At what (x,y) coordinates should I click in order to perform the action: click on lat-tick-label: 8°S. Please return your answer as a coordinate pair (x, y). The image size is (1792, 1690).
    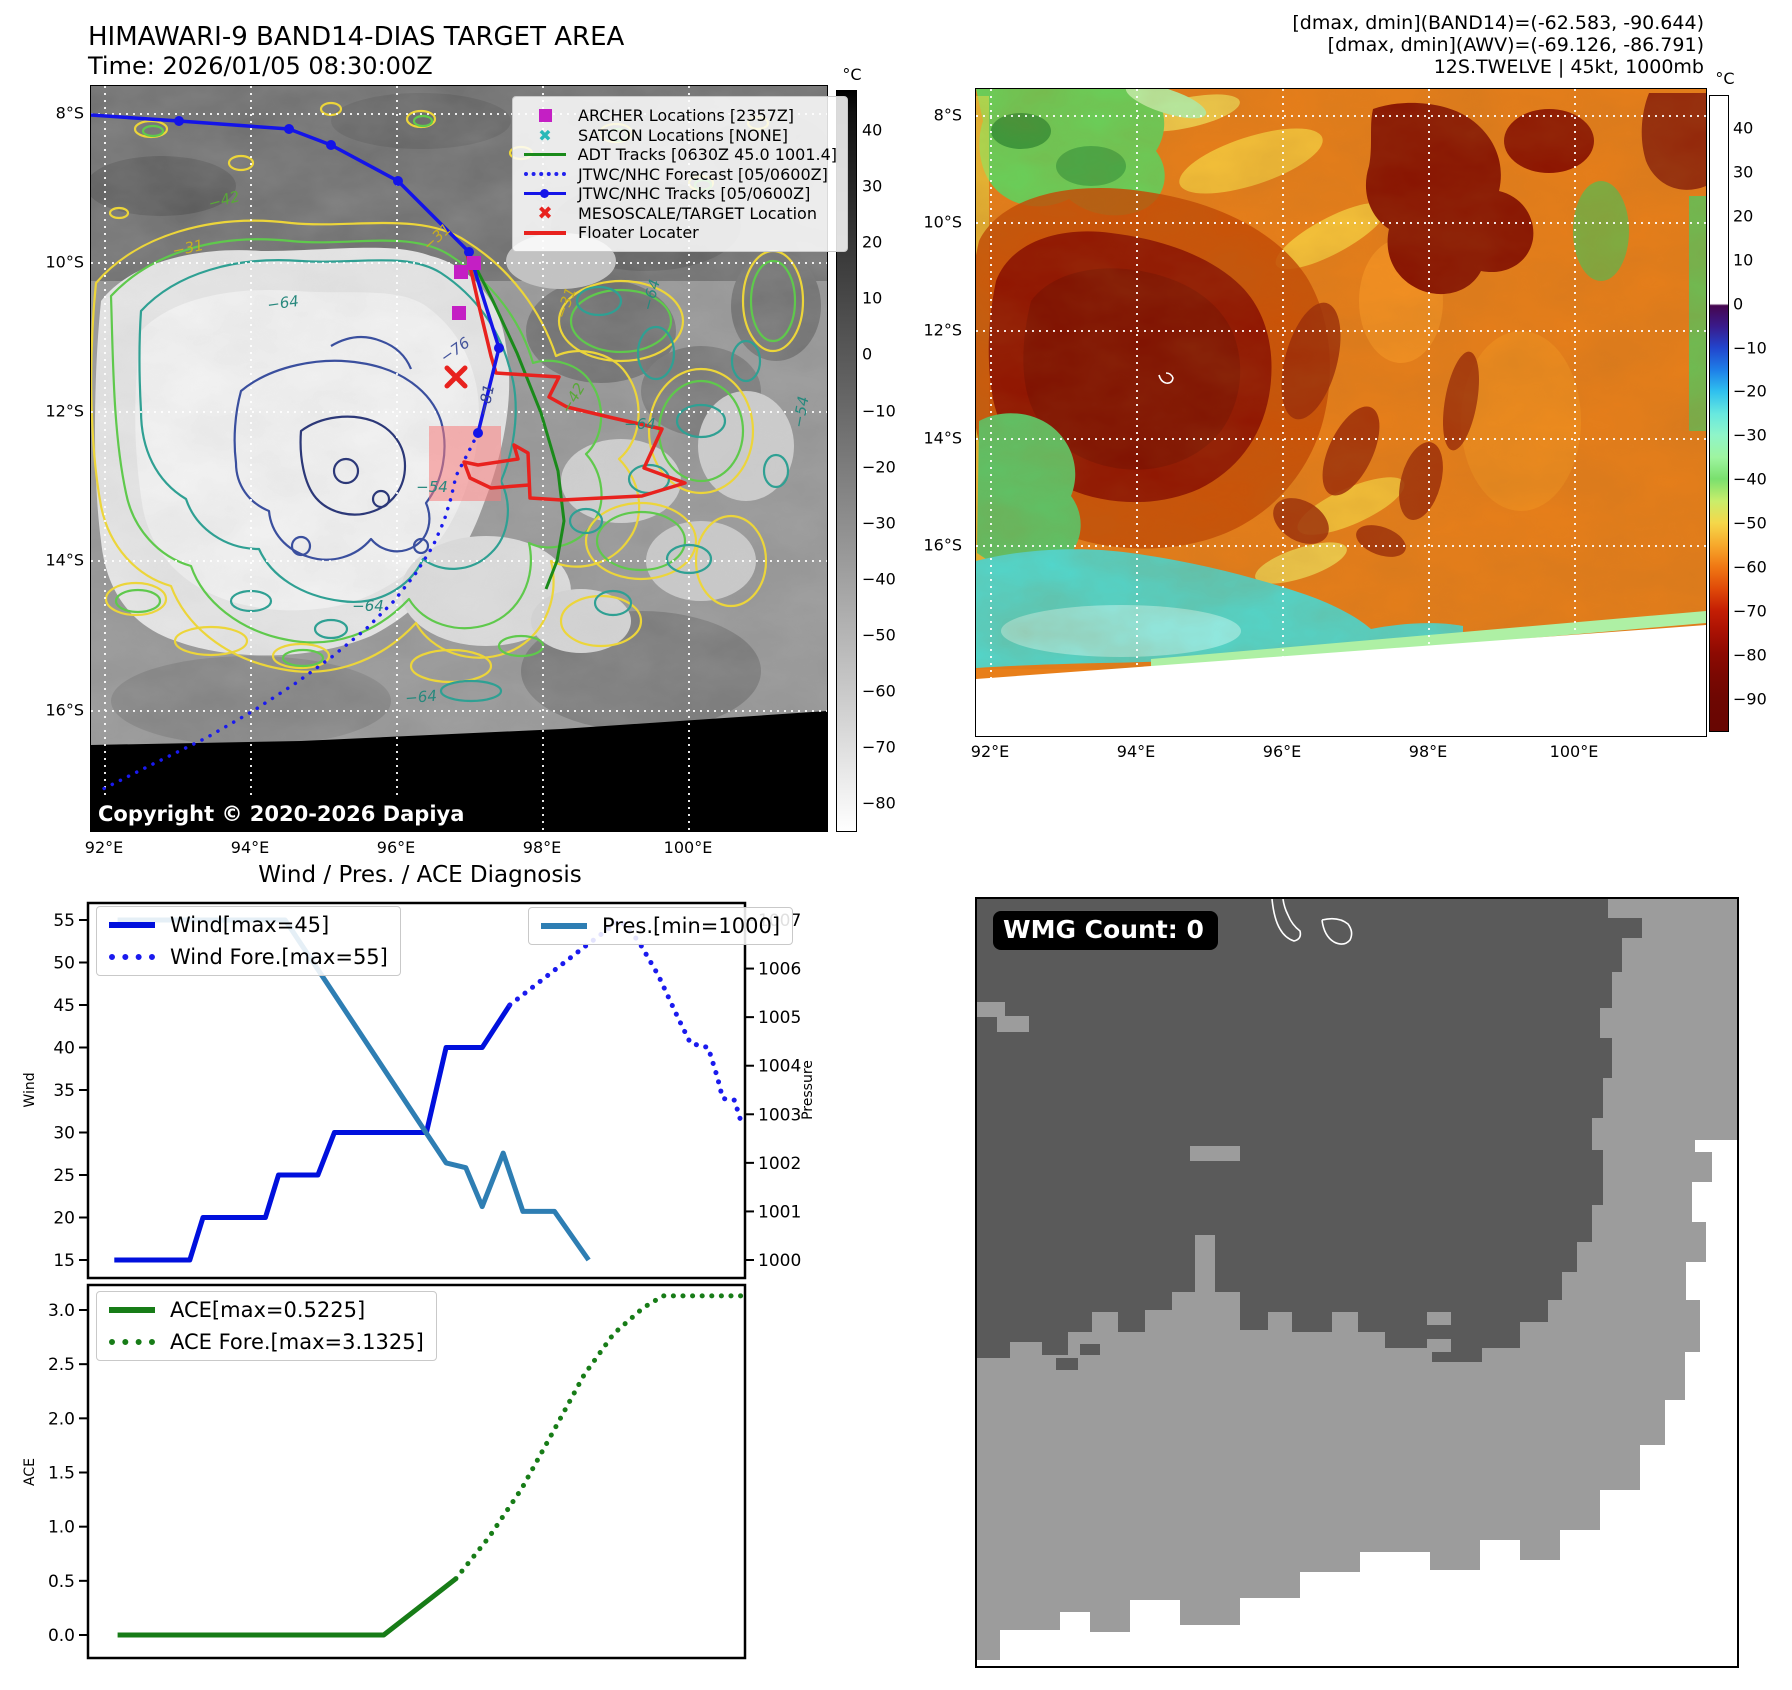
    Looking at the image, I should click on (947, 115).